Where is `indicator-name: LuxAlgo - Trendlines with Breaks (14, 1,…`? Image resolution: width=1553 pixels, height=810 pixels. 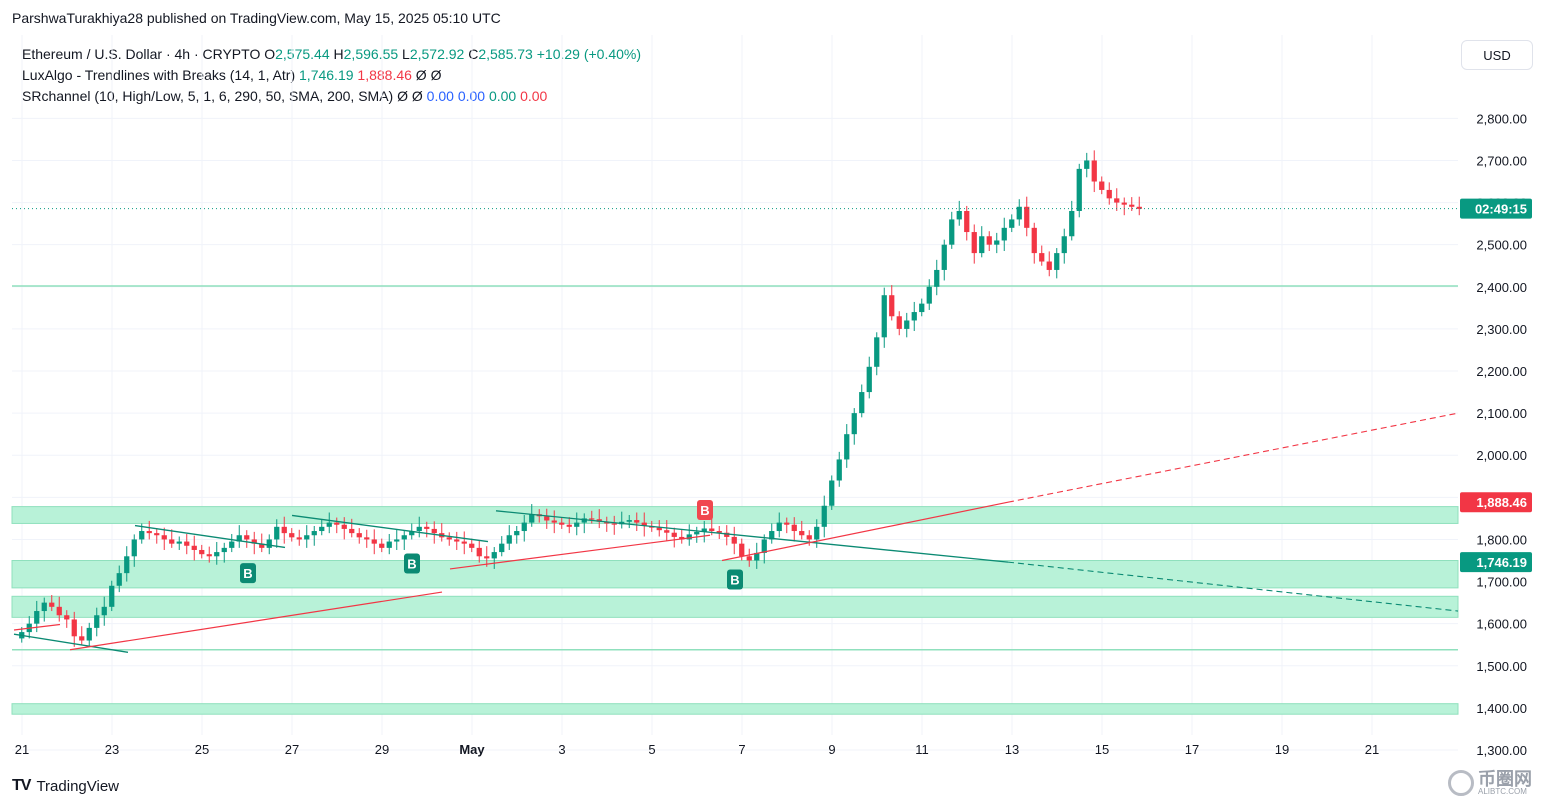
indicator-name: LuxAlgo - Trendlines with Breaks (14, 1,… is located at coordinates (159, 75).